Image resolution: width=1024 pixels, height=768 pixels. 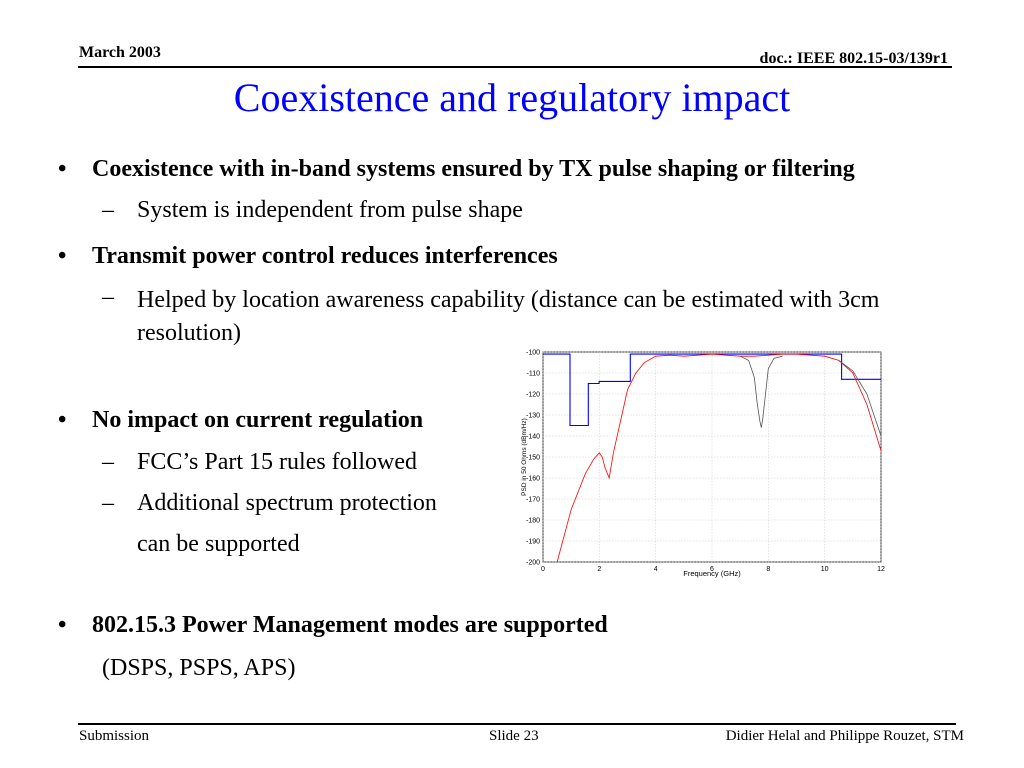 What do you see at coordinates (533, 542) in the screenshot?
I see `y-tick-label: -190` at bounding box center [533, 542].